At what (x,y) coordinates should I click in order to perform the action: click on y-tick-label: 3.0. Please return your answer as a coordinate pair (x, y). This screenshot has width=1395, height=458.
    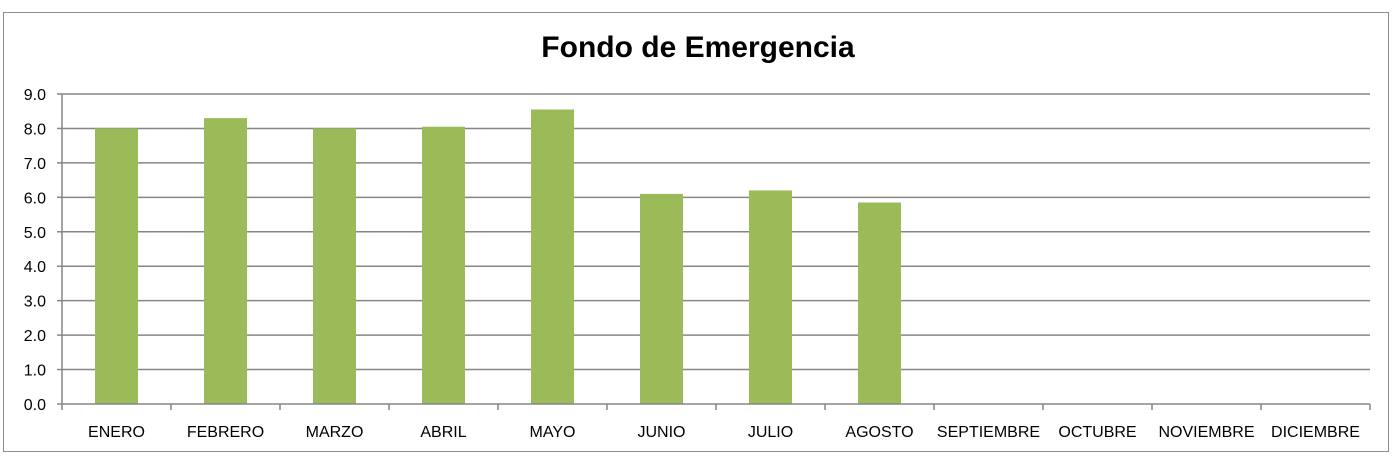
    Looking at the image, I should click on (35, 302).